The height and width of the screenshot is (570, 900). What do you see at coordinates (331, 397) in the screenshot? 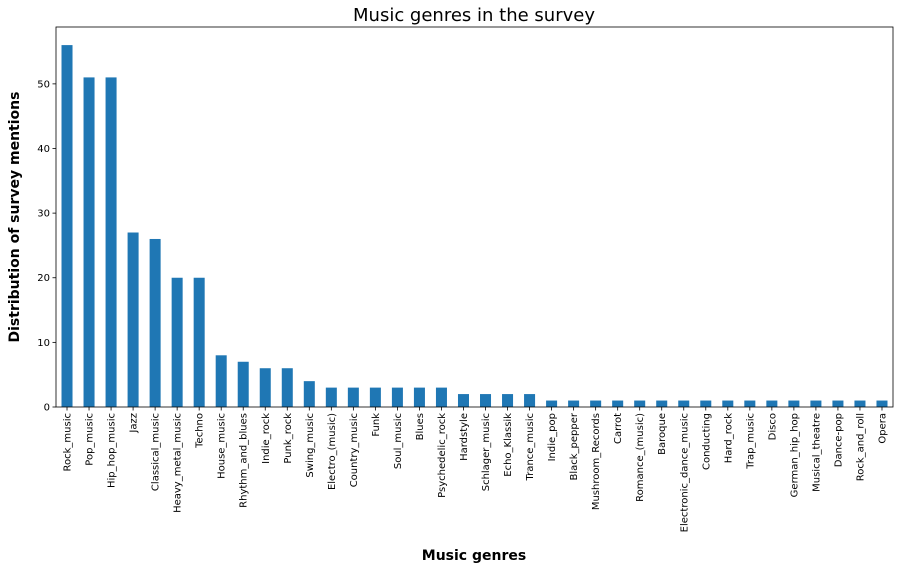
I see `bar-electro_(music)` at bounding box center [331, 397].